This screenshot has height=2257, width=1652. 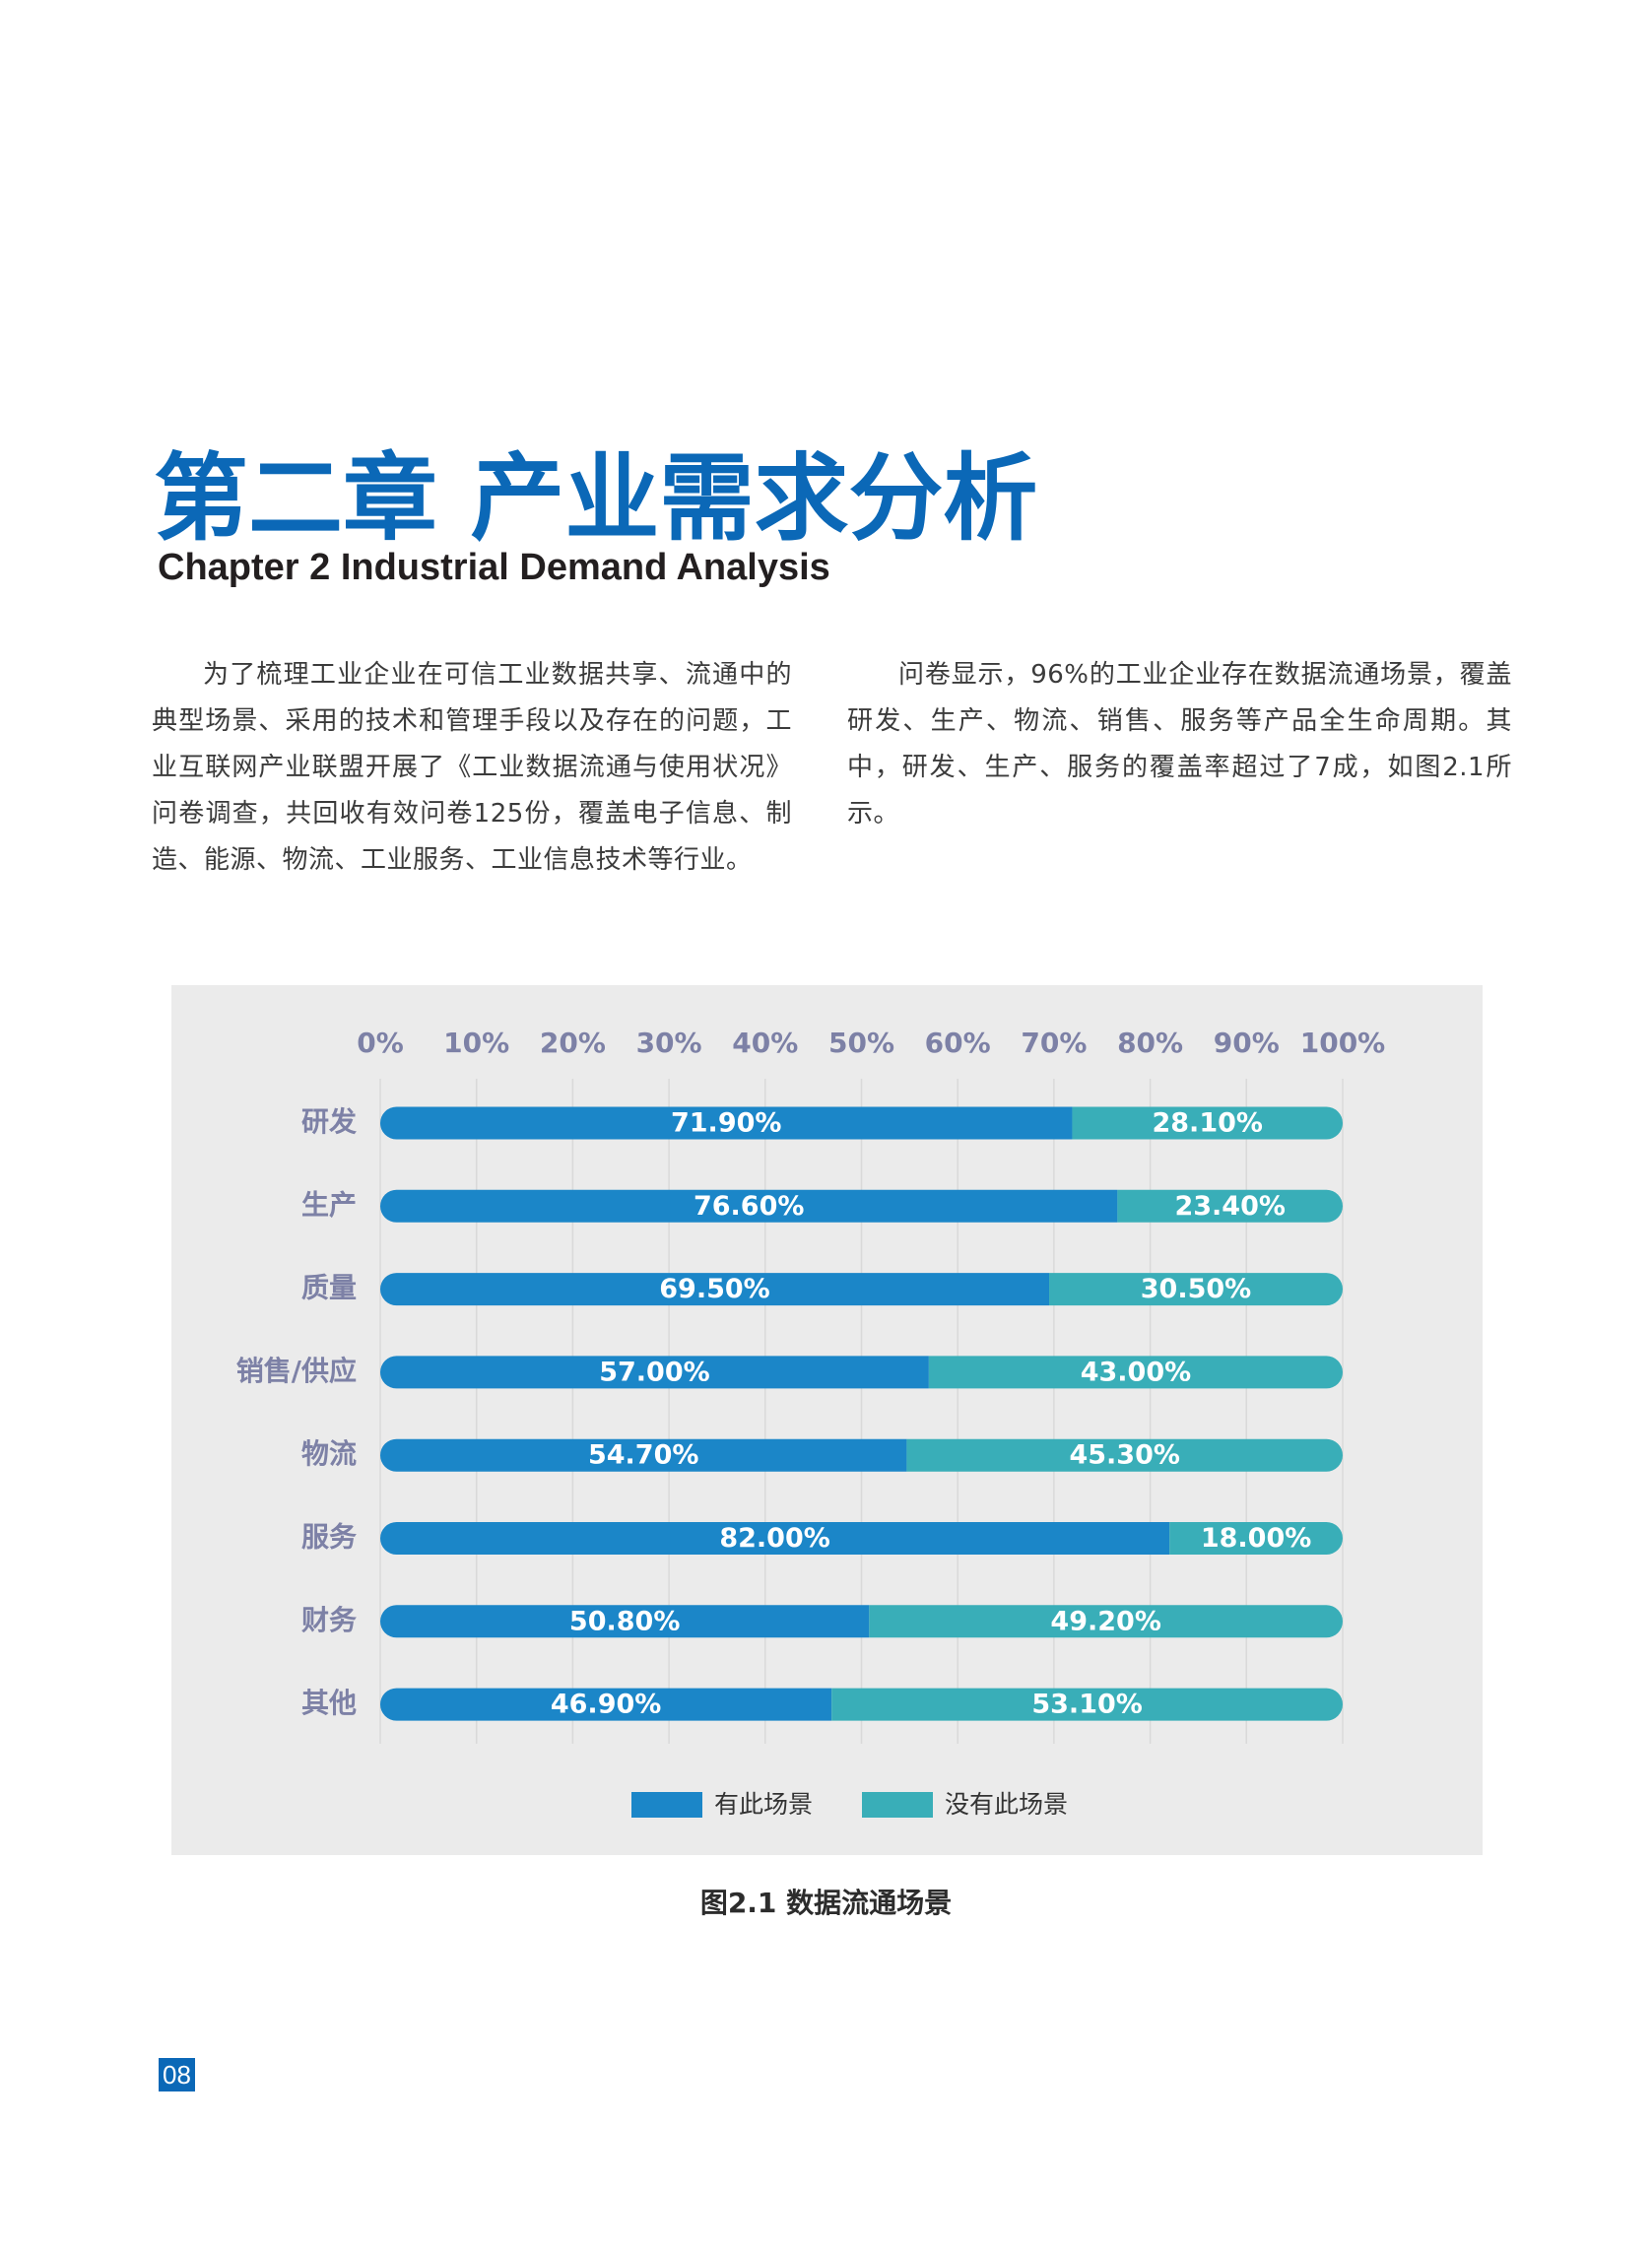 I want to click on data-label: 45.30%, so click(x=1124, y=1456).